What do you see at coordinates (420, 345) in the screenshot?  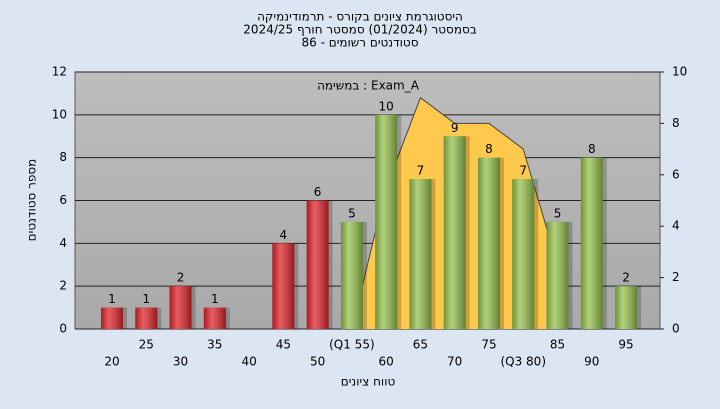 I see `x-tick-label: 65` at bounding box center [420, 345].